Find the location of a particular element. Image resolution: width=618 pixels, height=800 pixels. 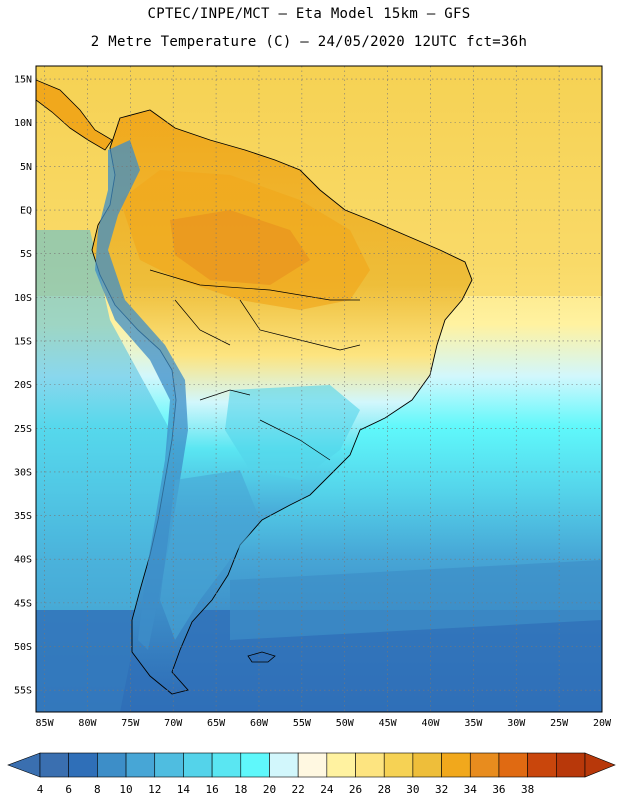

lat-label: 5S is located at coordinates (26, 254).